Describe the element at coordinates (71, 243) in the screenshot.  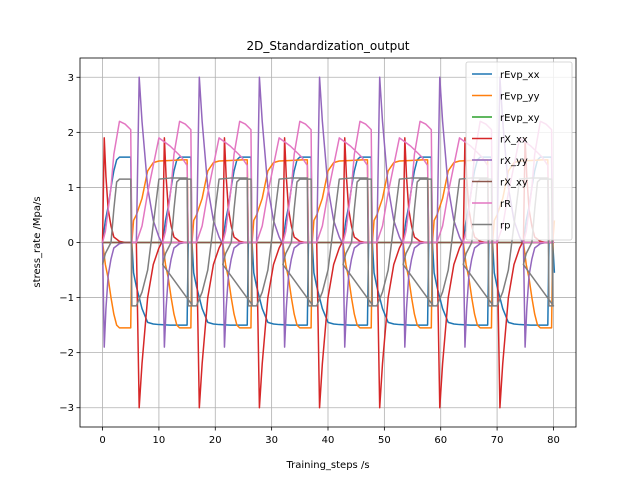
I see `y-tick-label: 0` at that location.